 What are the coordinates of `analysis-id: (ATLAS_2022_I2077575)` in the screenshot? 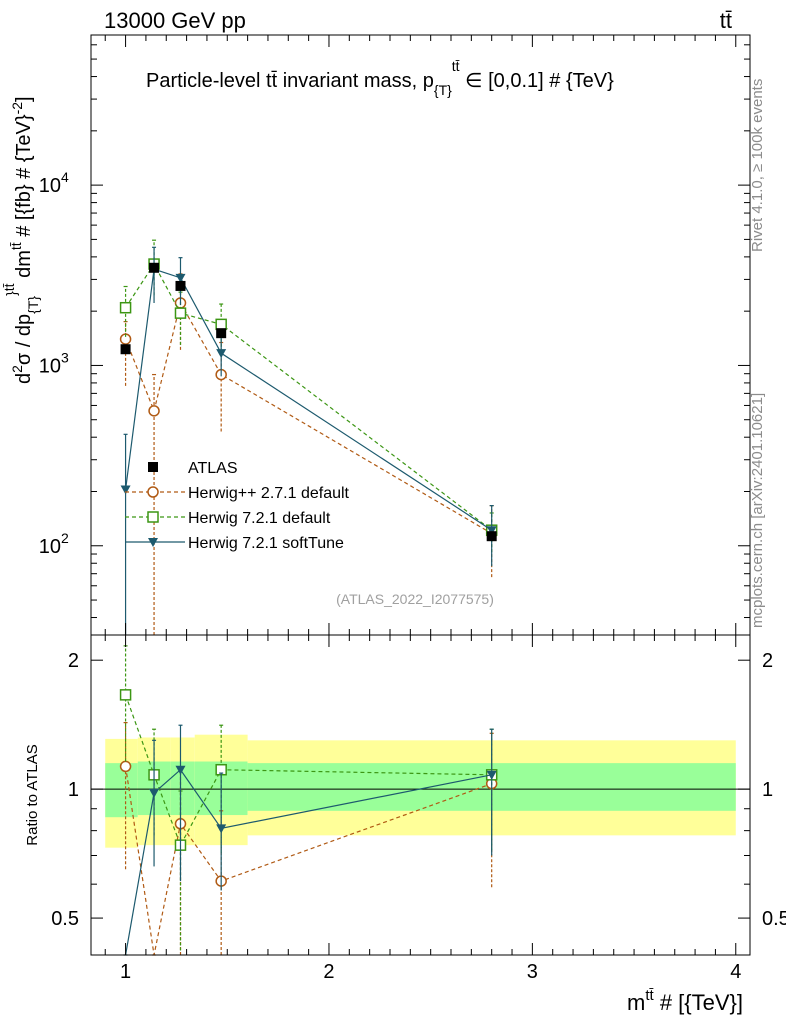 It's located at (415, 599).